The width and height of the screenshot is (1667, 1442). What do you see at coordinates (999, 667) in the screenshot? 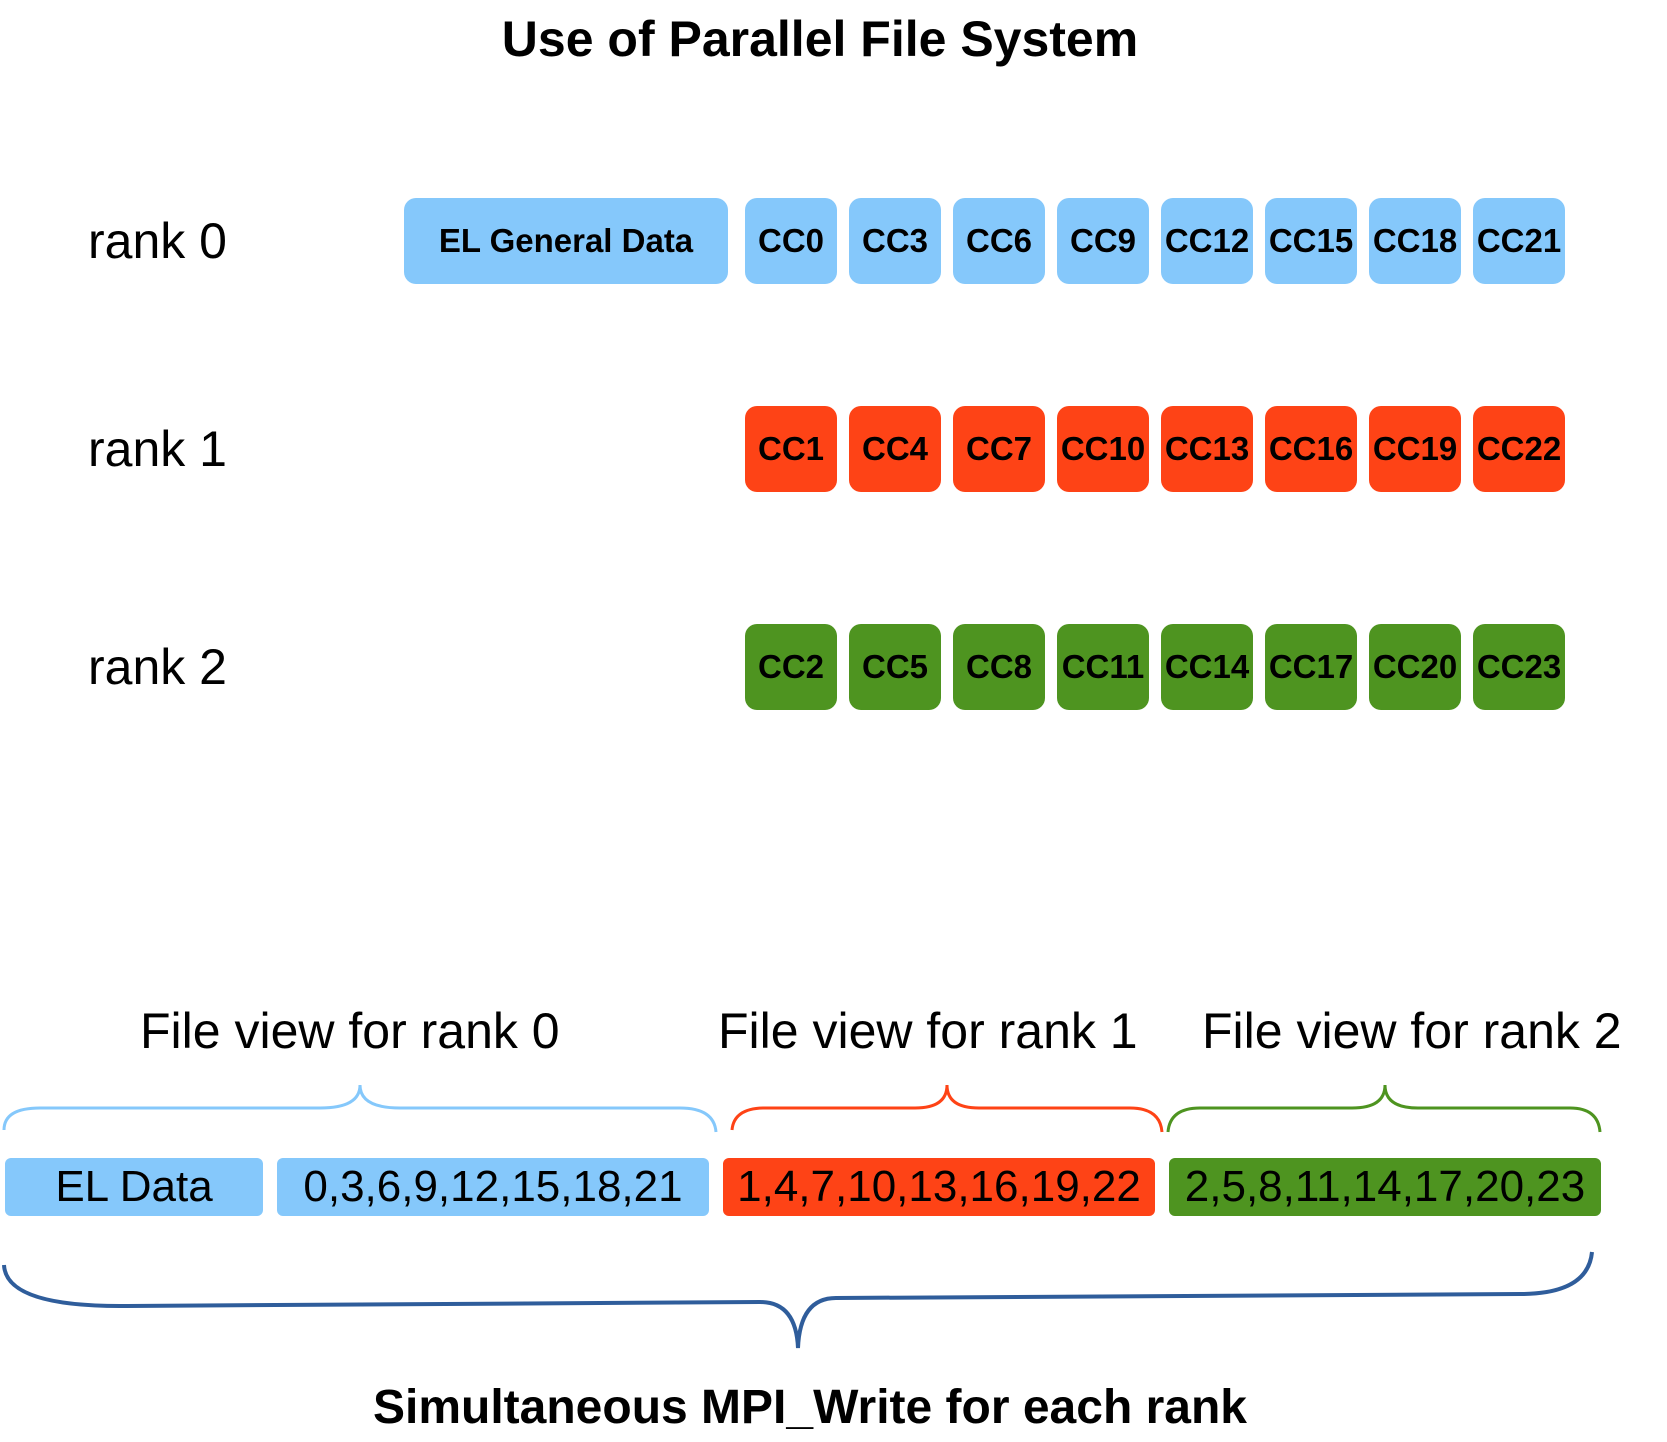
I see `rank-2-cell-cc8: CC8` at bounding box center [999, 667].